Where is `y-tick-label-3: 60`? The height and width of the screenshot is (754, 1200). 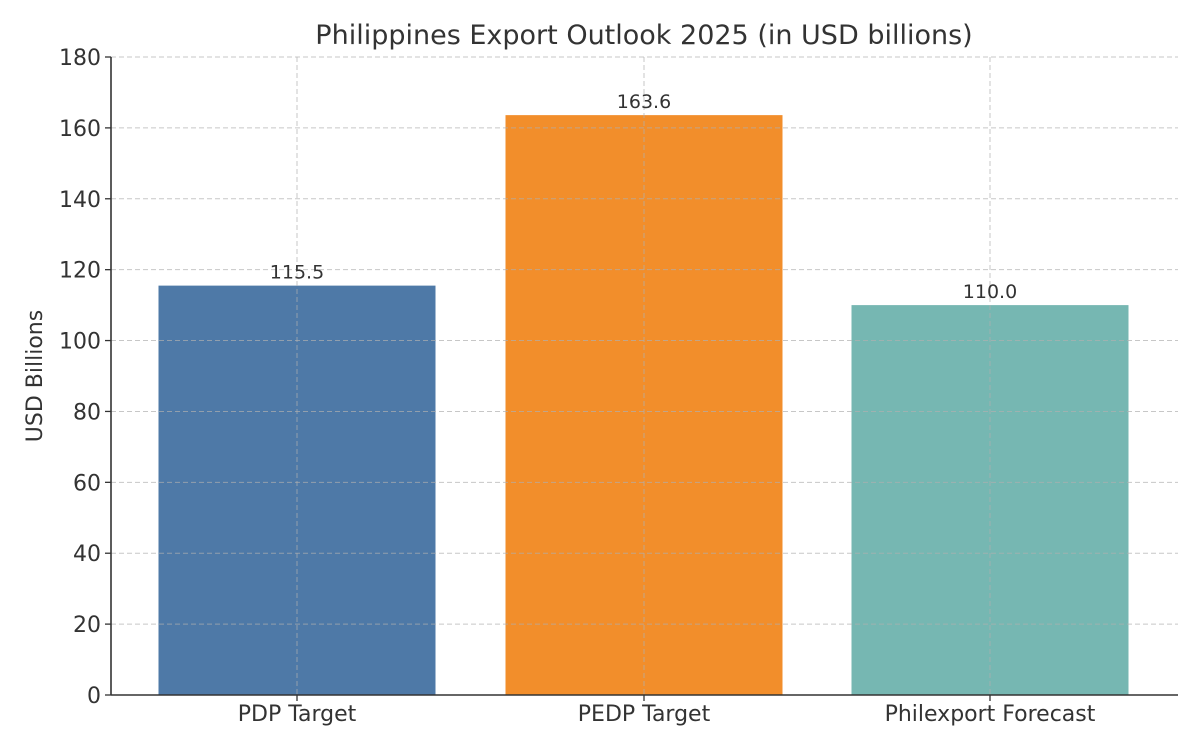
y-tick-label-3: 60 is located at coordinates (87, 483).